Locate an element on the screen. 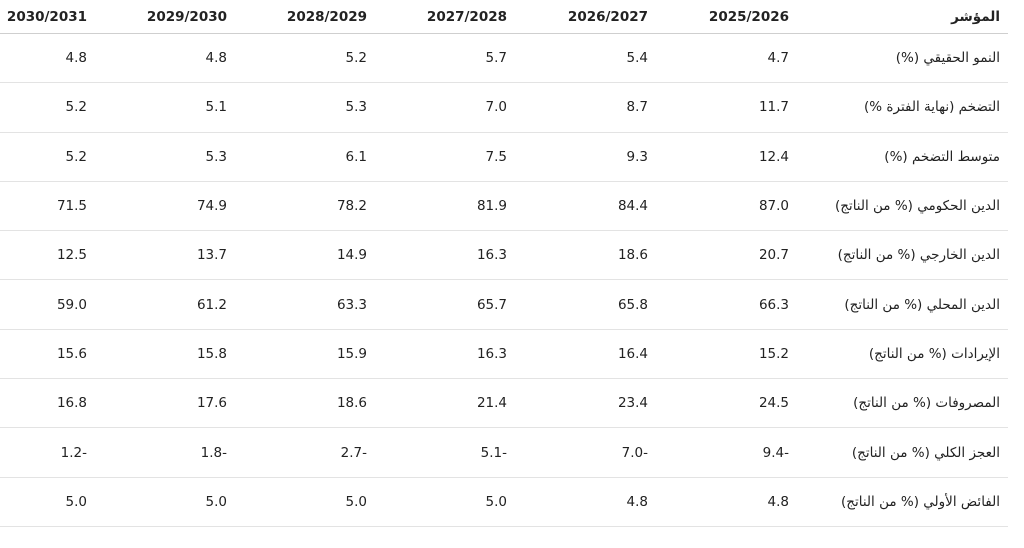 The width and height of the screenshot is (1024, 548). cell-value: 24.5 is located at coordinates (726, 403).